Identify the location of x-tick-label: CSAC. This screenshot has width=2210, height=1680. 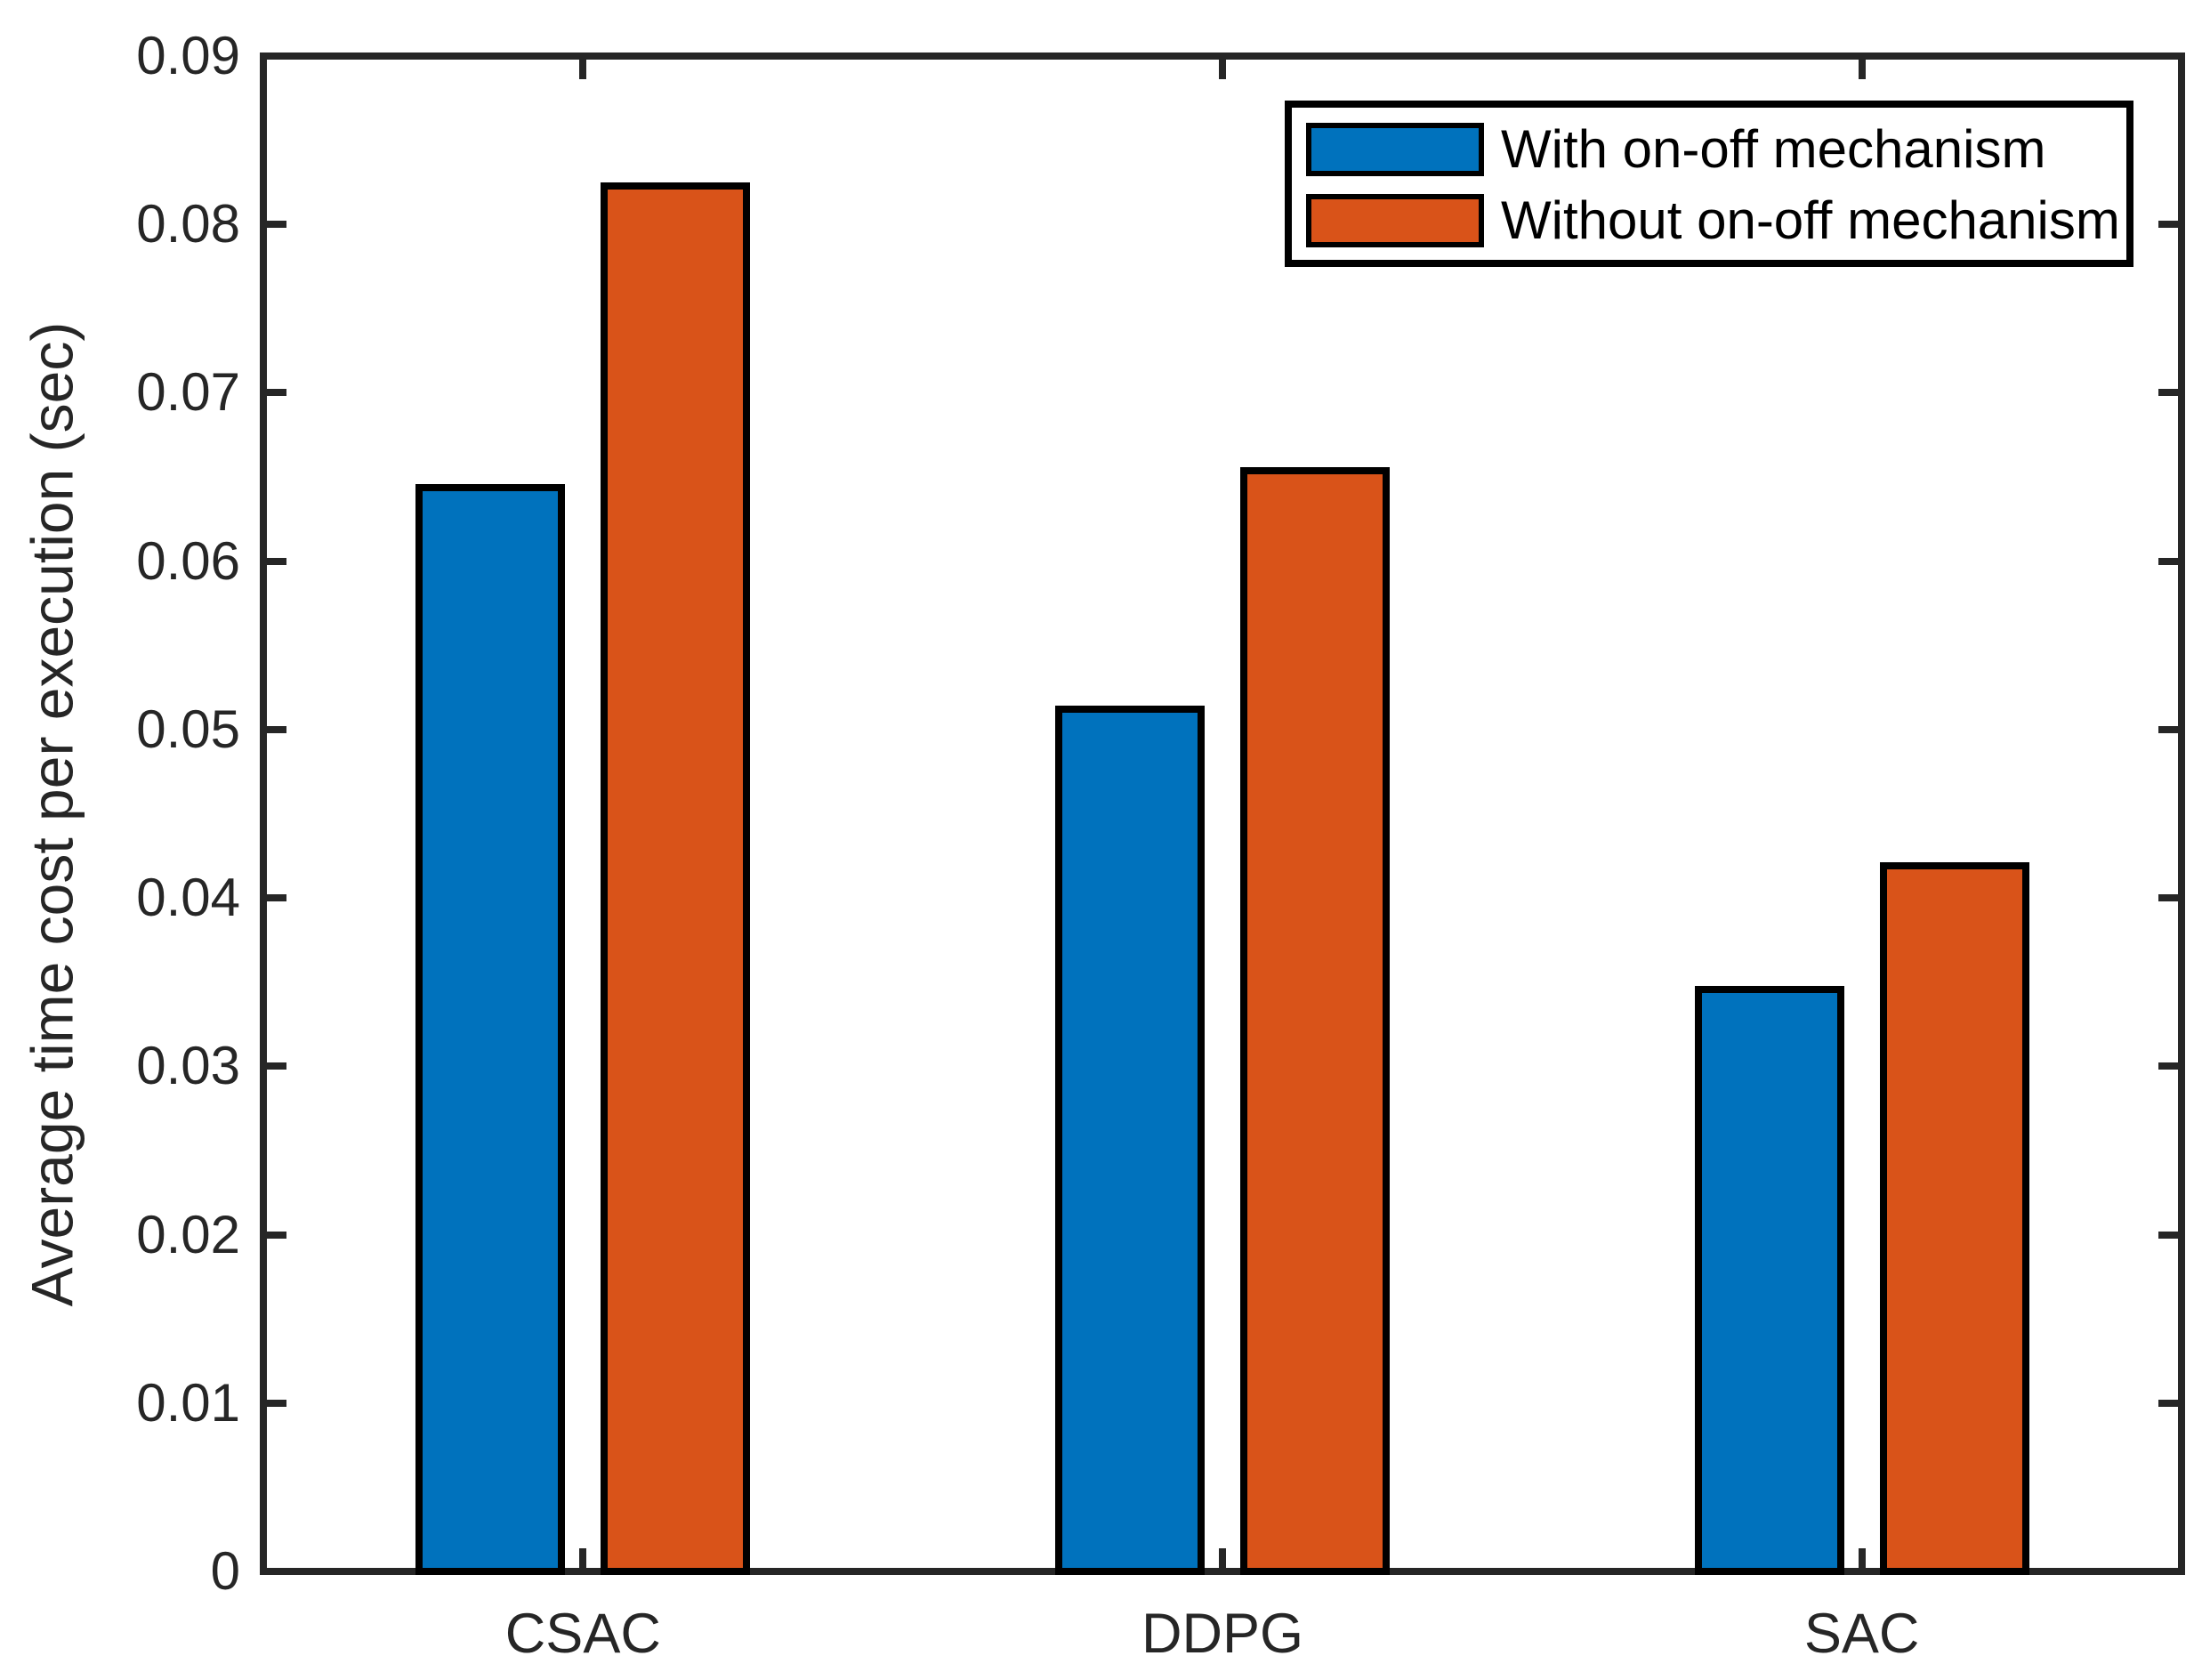
(582, 1634).